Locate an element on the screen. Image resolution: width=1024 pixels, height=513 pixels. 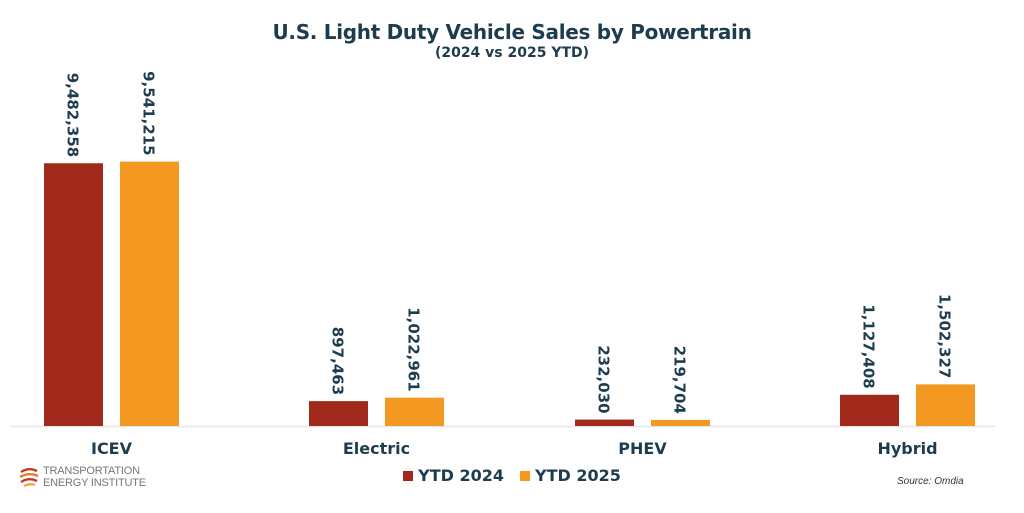
legend-swatch-2024 is located at coordinates (408, 475).